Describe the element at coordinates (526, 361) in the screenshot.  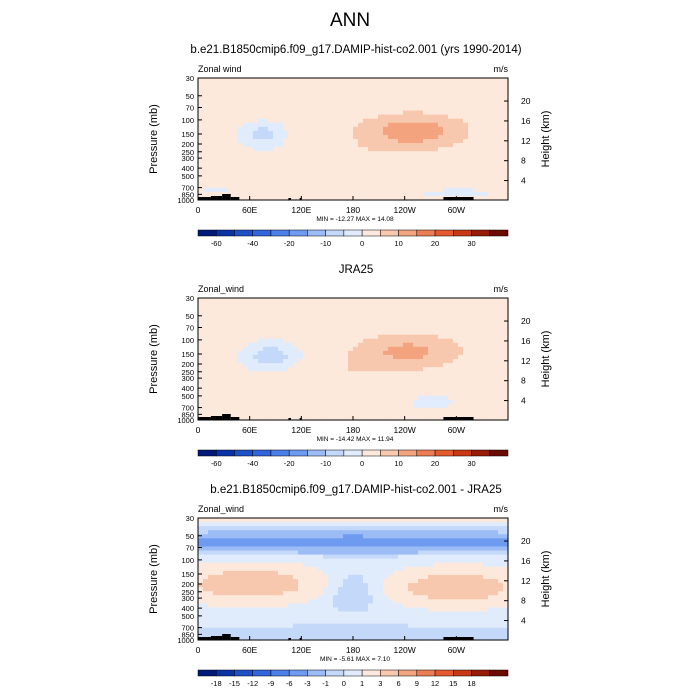
I see `right-tick-label: 12` at that location.